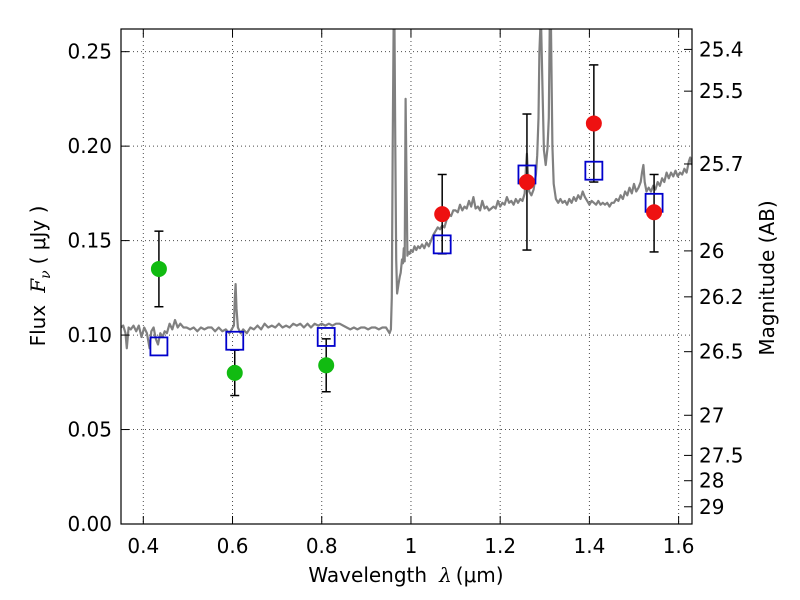 The width and height of the screenshot is (800, 600). What do you see at coordinates (89, 146) in the screenshot?
I see `y-tick-label: 0.20` at bounding box center [89, 146].